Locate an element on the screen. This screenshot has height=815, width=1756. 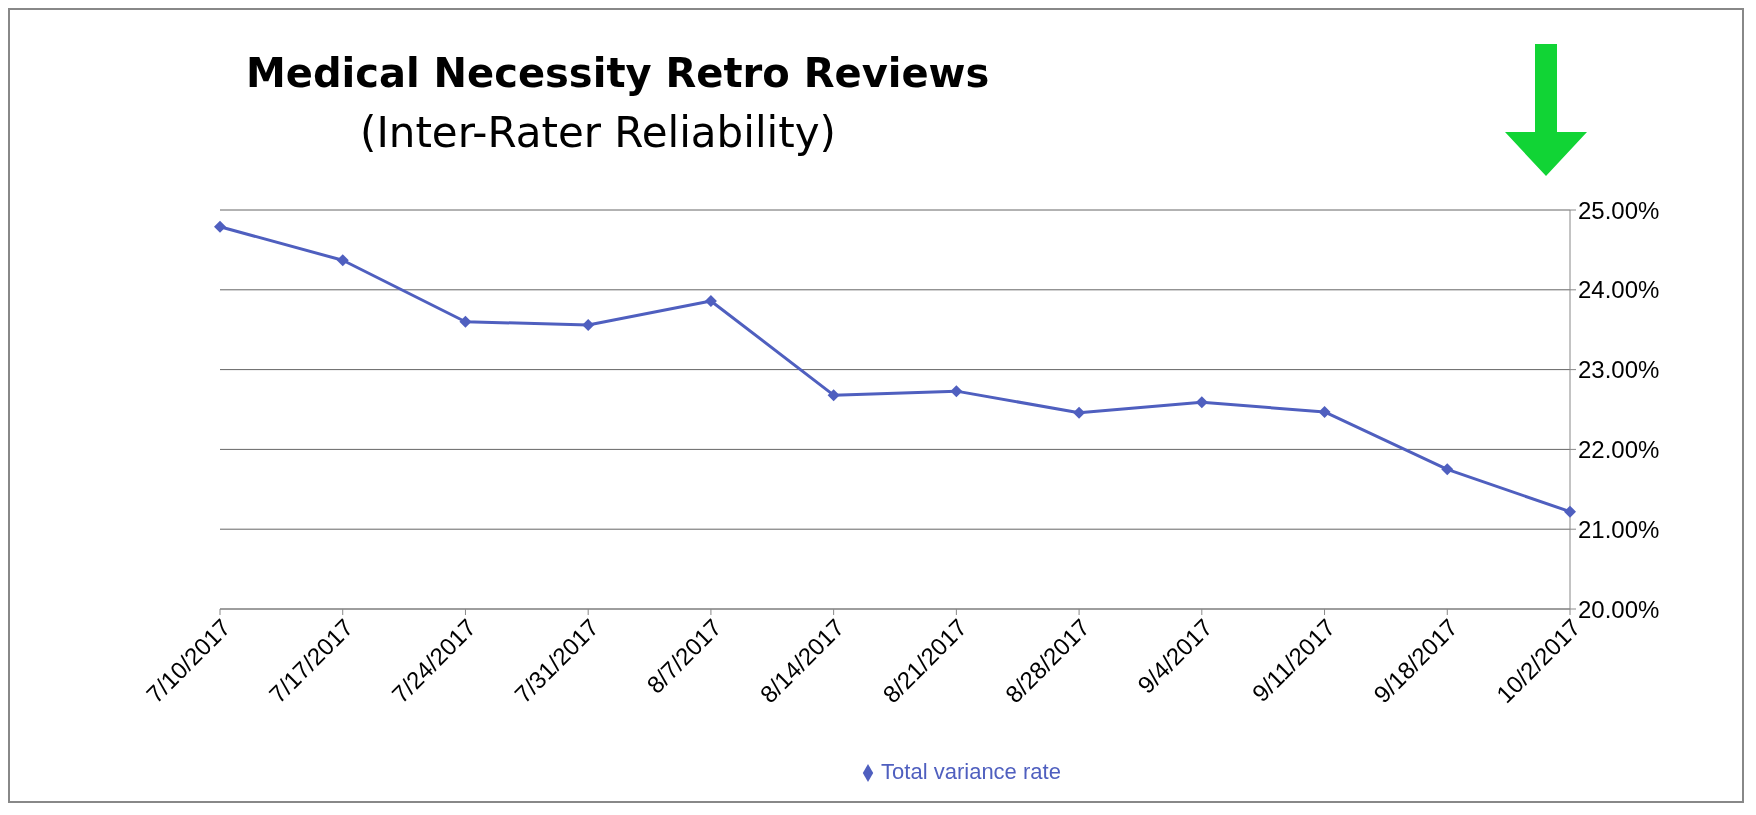
y-tick-label: 25.00% is located at coordinates (1619, 210).